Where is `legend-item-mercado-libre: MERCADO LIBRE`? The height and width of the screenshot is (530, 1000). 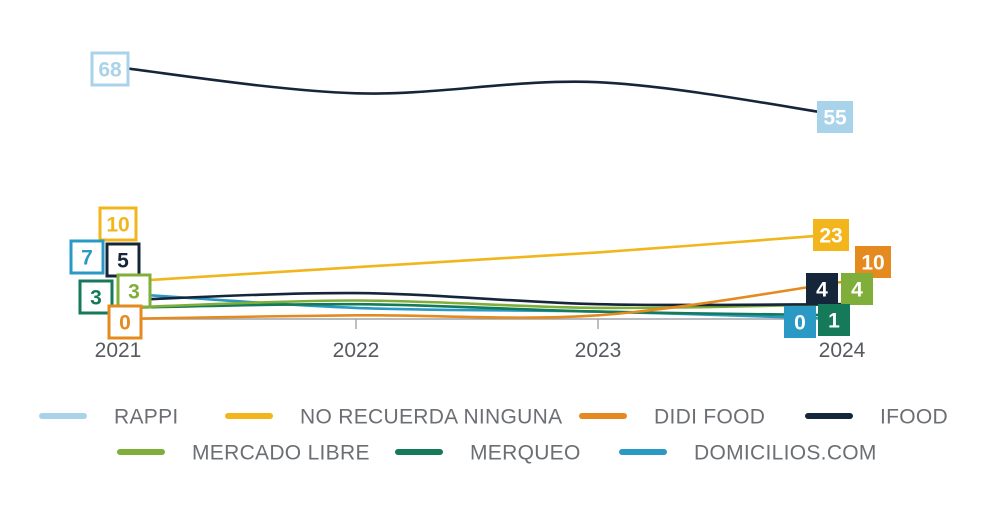
legend-item-mercado-libre: MERCADO LIBRE is located at coordinates (243, 453).